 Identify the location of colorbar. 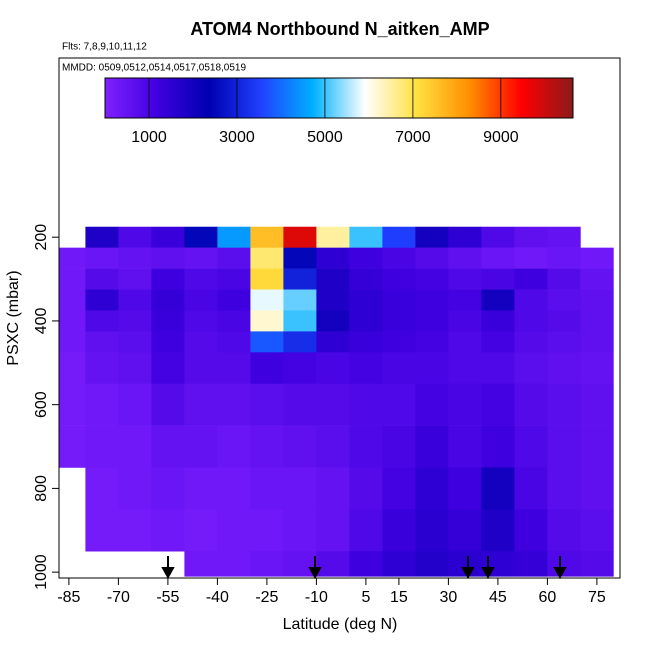
(339, 98).